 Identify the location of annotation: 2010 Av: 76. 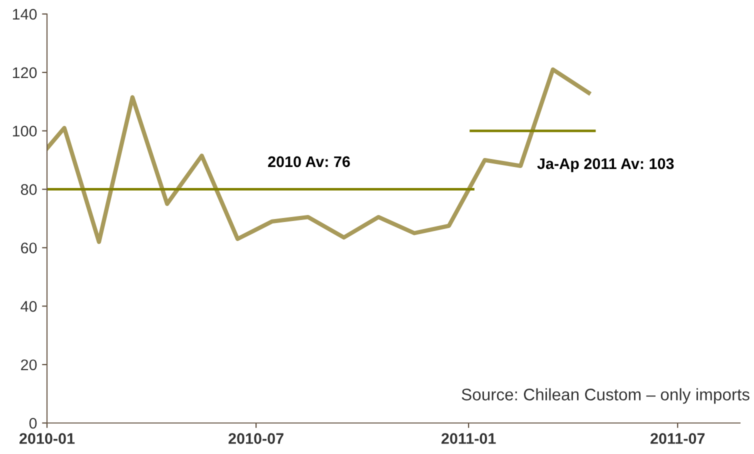
(309, 162).